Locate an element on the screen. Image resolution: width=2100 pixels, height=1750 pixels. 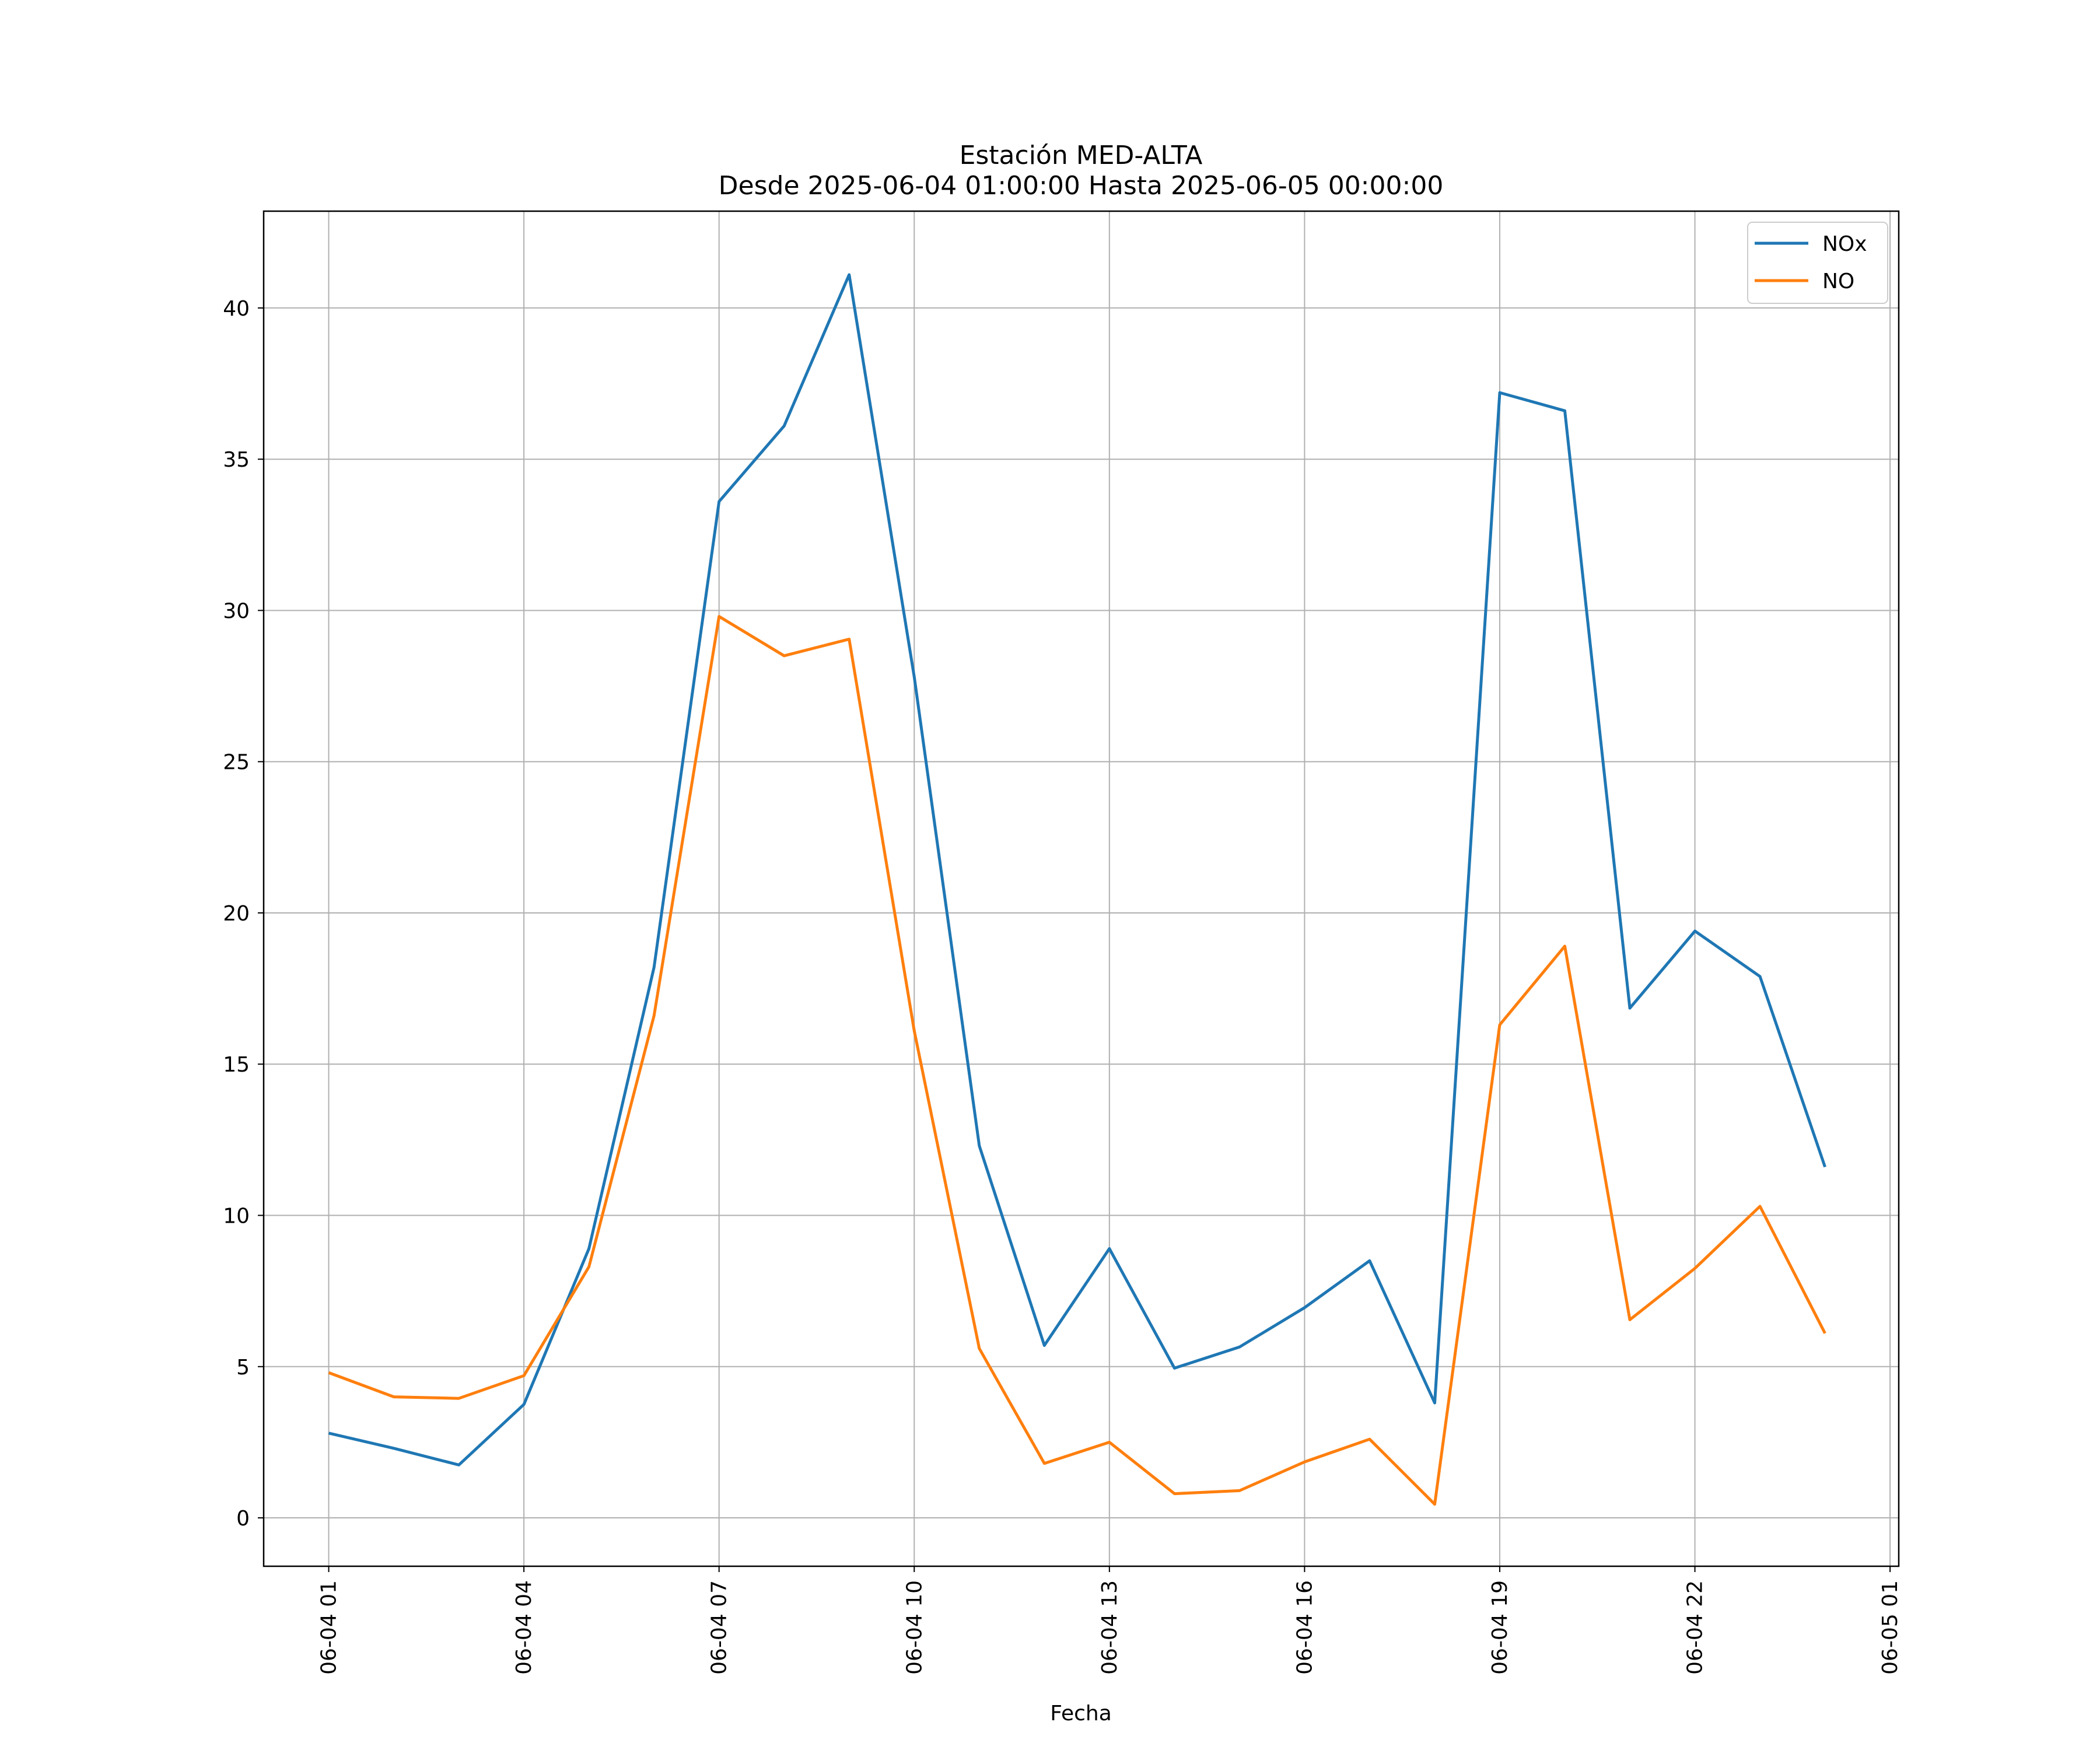
y-tick-label: 40 is located at coordinates (236, 309).